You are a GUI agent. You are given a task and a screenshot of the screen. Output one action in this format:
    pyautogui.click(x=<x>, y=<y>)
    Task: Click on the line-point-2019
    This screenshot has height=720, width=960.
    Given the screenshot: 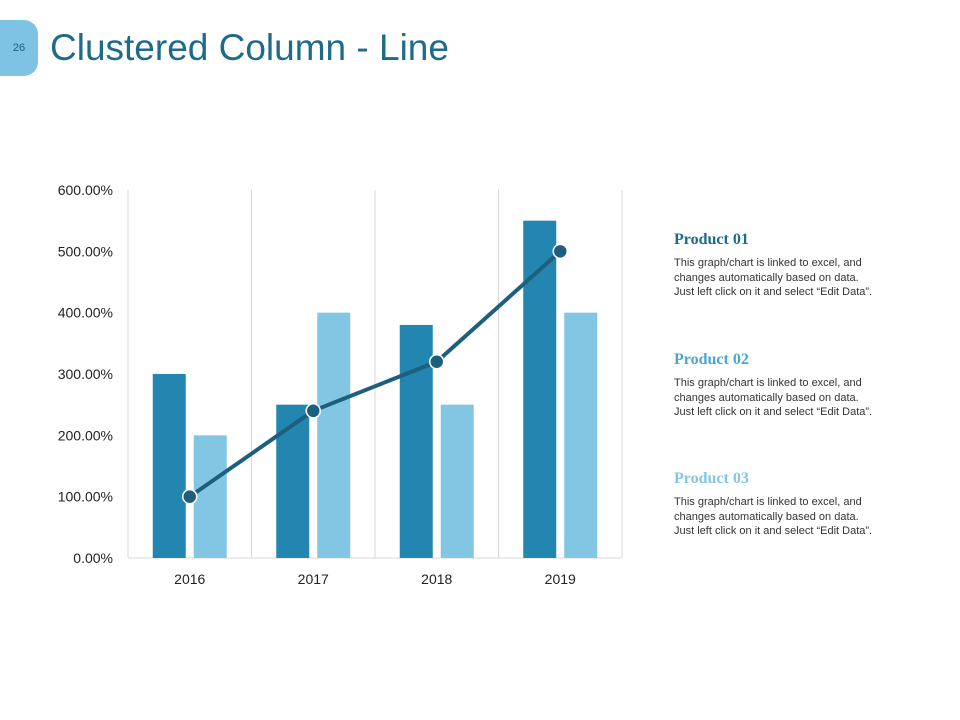 What is the action you would take?
    pyautogui.click(x=560, y=251)
    